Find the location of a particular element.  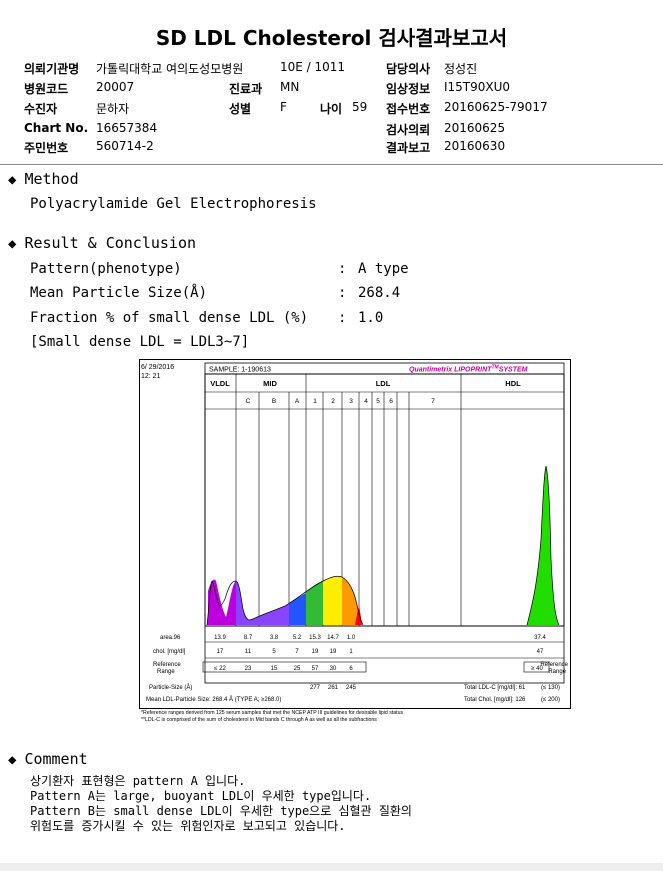

group-hdl: HDL is located at coordinates (513, 383).